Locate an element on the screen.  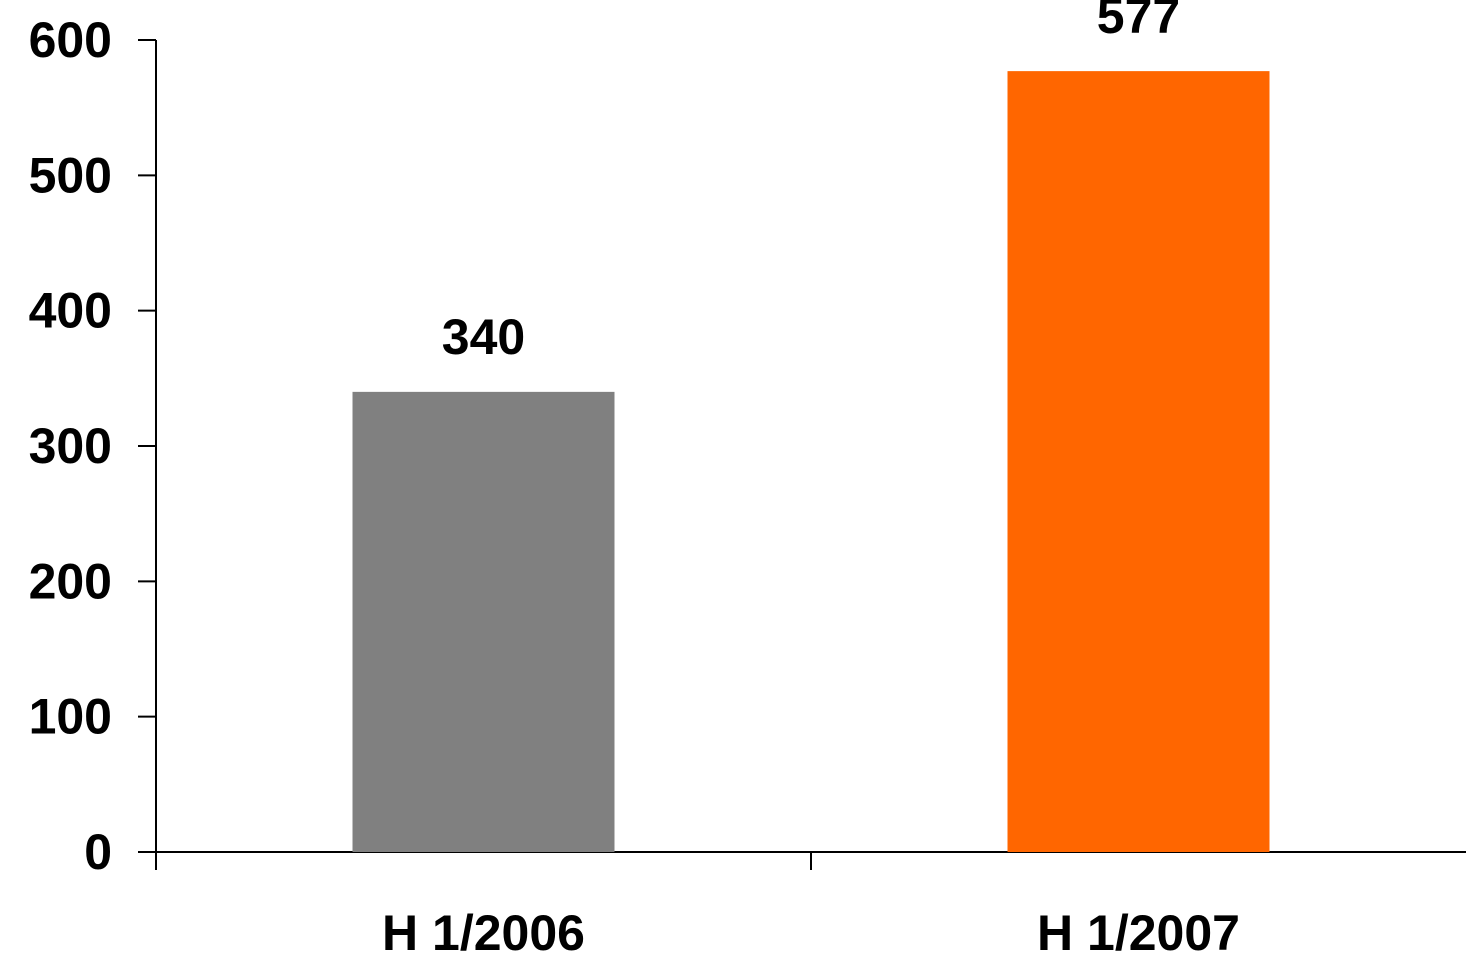
bar-h-1-2007 is located at coordinates (1138, 462).